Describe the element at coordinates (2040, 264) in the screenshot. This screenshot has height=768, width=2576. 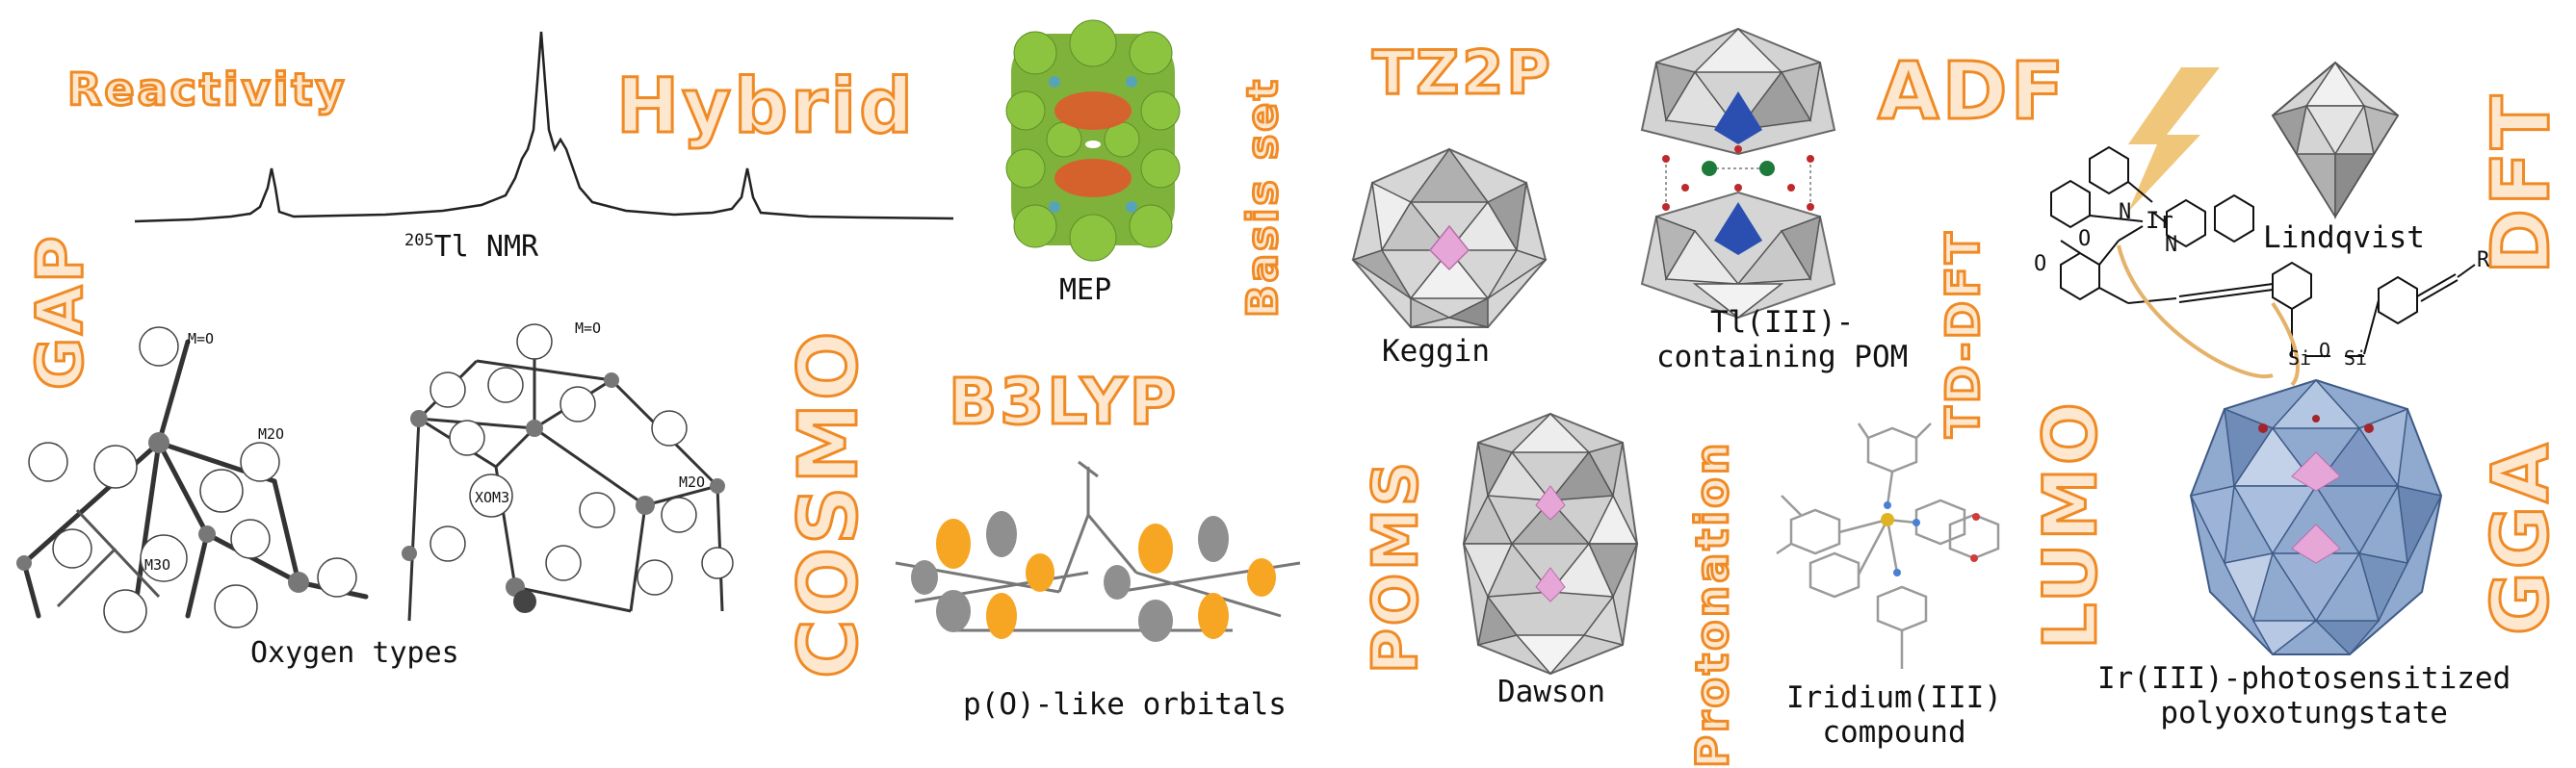
I see `mol-label-o1: O` at that location.